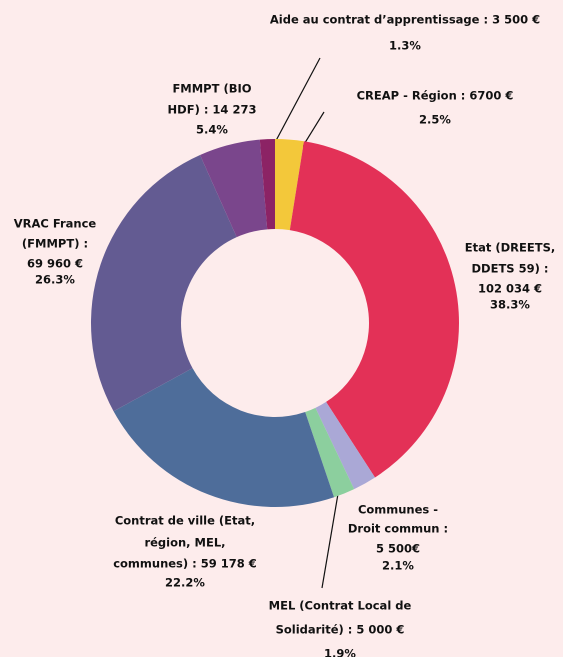 The image size is (563, 657). What do you see at coordinates (435, 120) in the screenshot?
I see `percent-label: 2.5%` at bounding box center [435, 120].